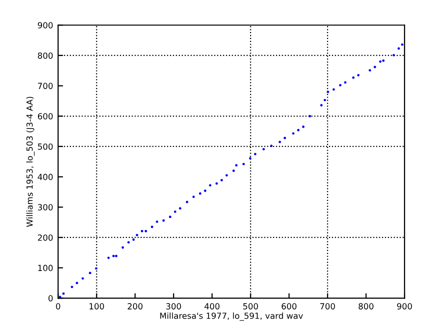  What do you see at coordinates (250, 306) in the screenshot?
I see `x-tick-label: 500` at bounding box center [250, 306].